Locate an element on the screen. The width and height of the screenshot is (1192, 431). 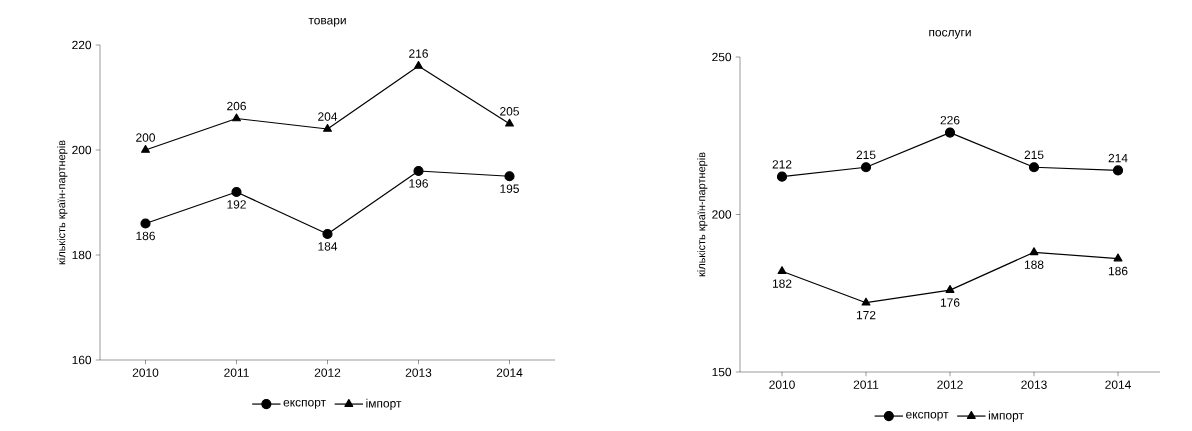
data-label: 182 is located at coordinates (782, 283).